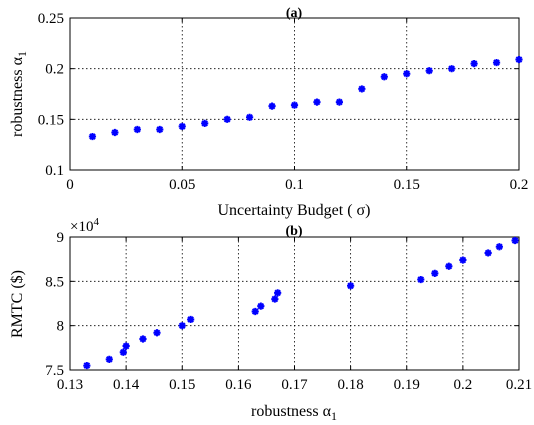 Image resolution: width=534 pixels, height=425 pixels. Describe the element at coordinates (294, 385) in the screenshot. I see `x-tick-label: 0.17` at that location.